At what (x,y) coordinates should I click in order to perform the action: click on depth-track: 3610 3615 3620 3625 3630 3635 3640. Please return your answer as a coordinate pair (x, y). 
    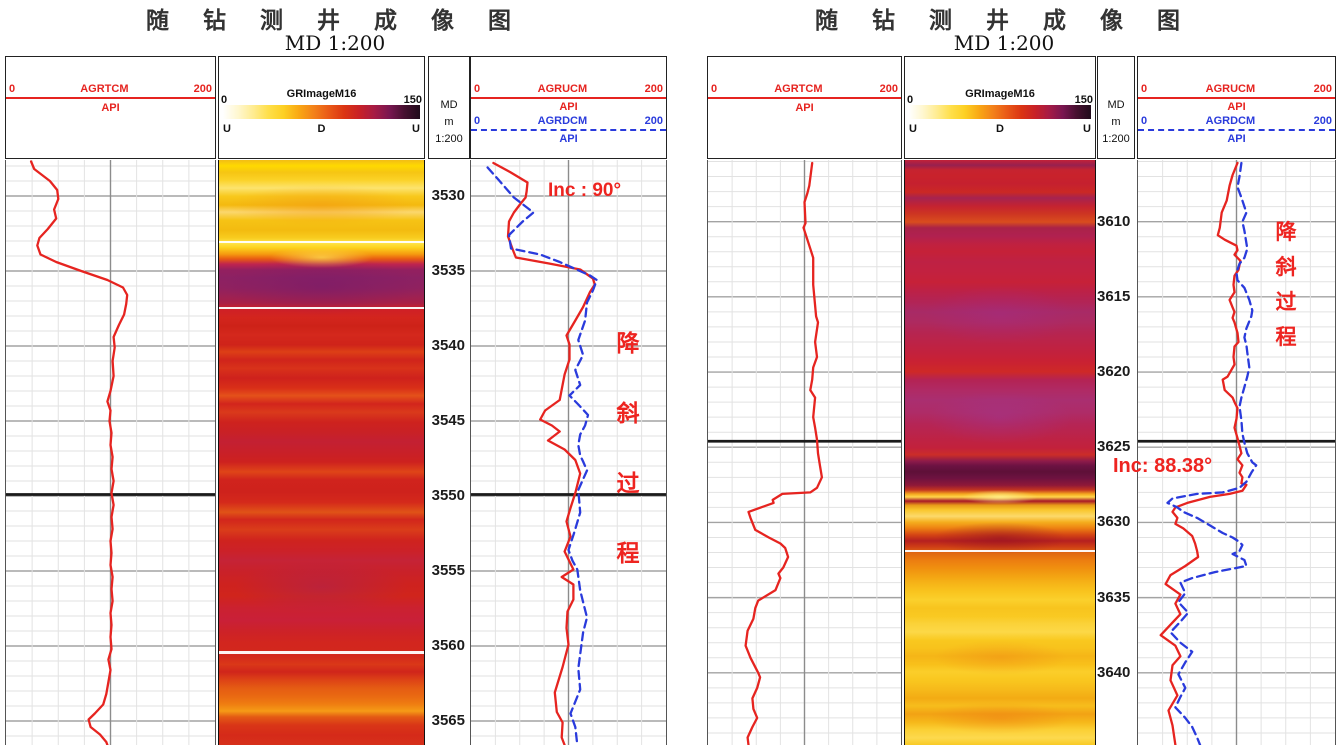
    Looking at the image, I should click on (1116, 452).